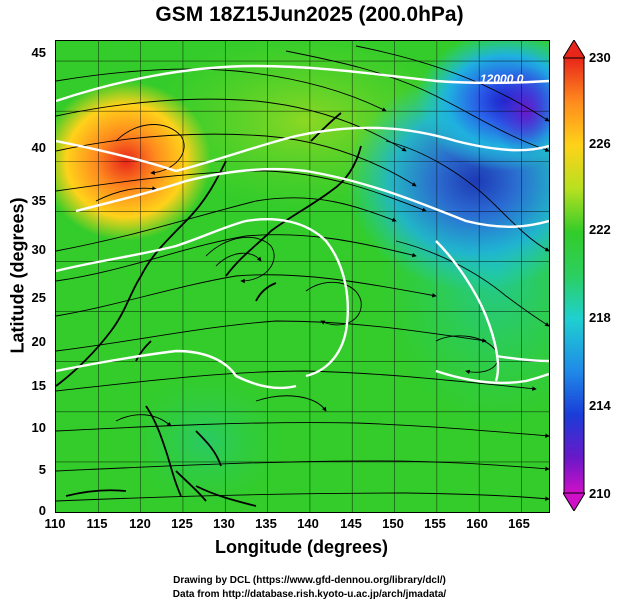  I want to click on x-tick-label: 145, so click(351, 523).